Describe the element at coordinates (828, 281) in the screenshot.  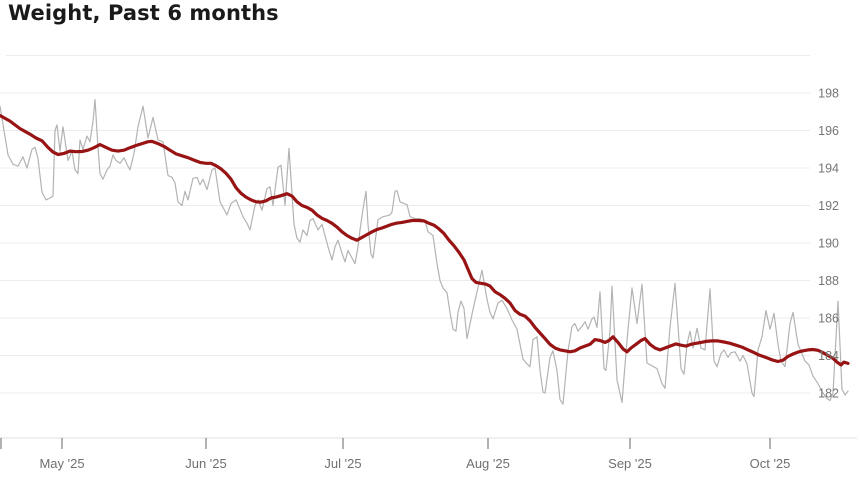
I see `y-axis-label: 188` at that location.